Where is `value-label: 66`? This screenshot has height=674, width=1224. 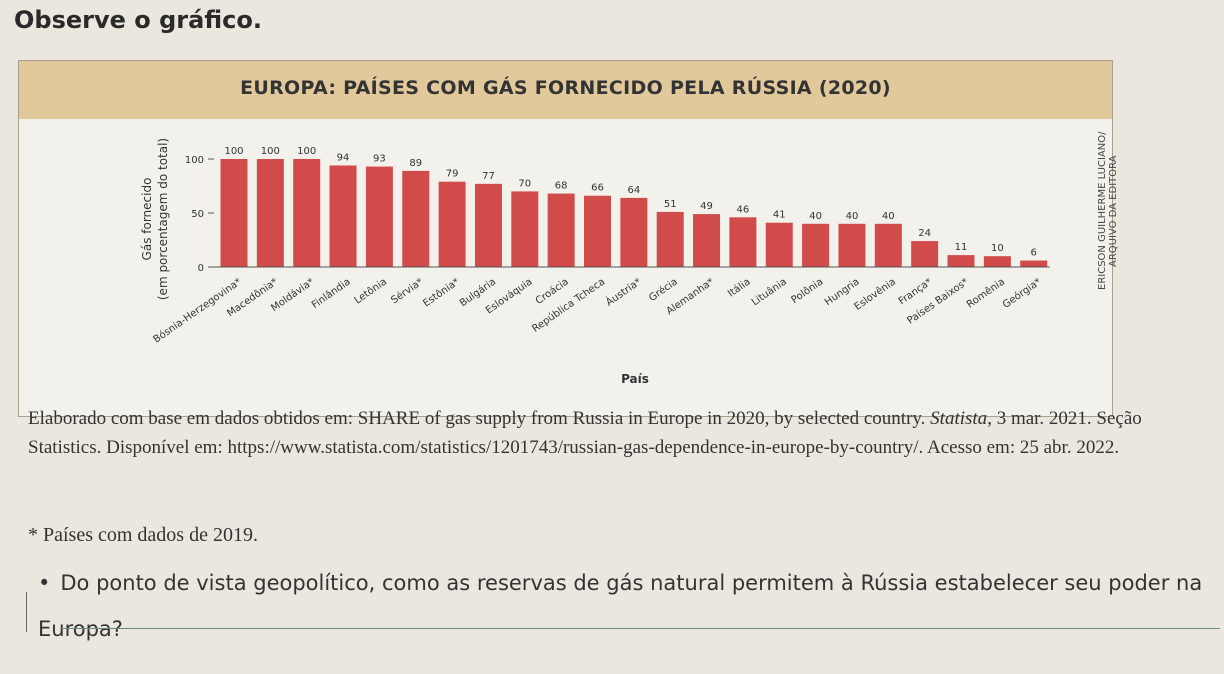
value-label: 66 is located at coordinates (597, 188).